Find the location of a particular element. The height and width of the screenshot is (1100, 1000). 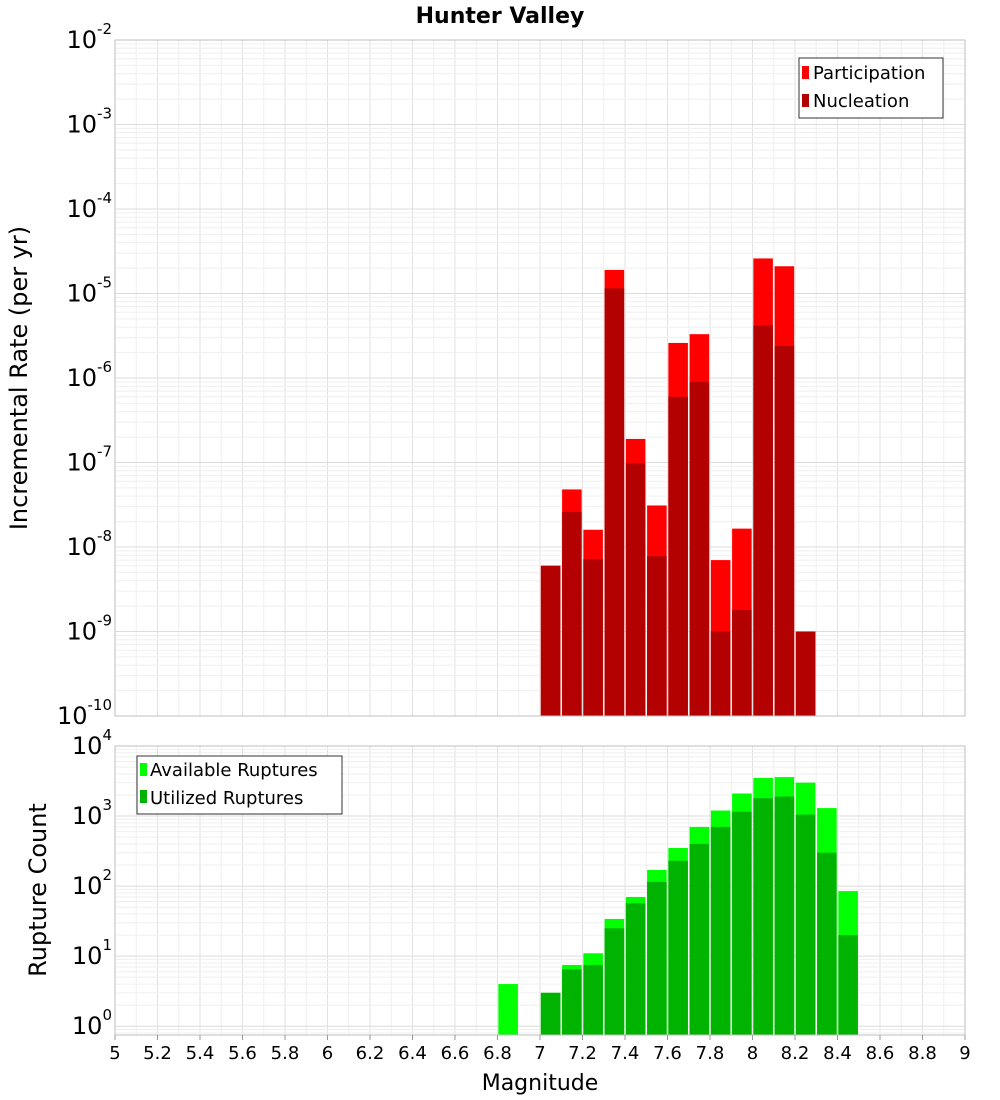

y-tick-label: 10⁻⁶ is located at coordinates (89, 375).